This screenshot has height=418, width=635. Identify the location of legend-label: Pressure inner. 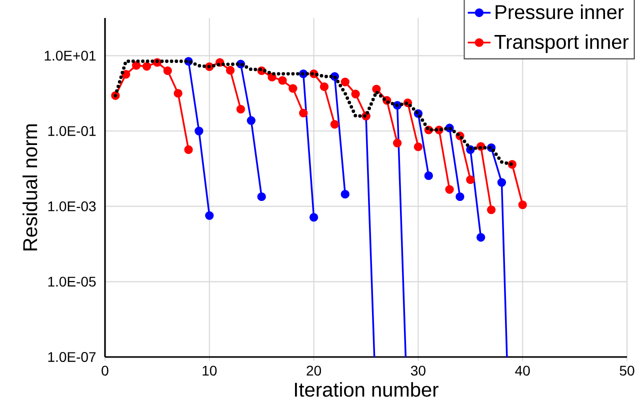
(560, 12).